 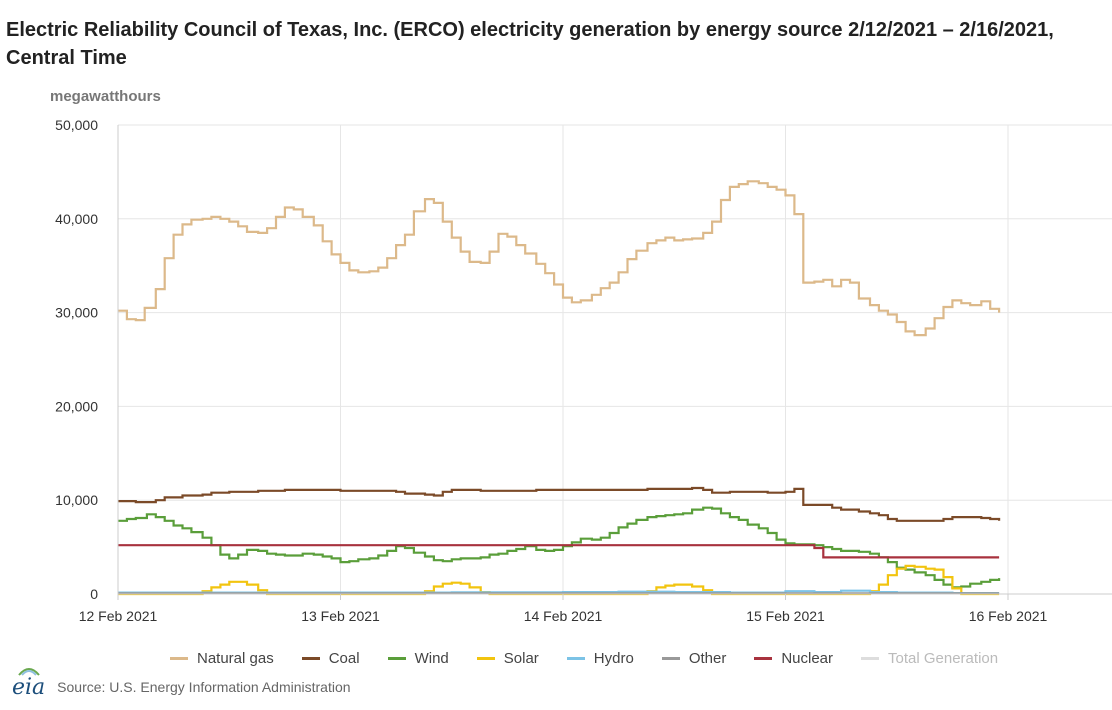 I want to click on legend-item-hydro: Hydro, so click(x=600, y=658).